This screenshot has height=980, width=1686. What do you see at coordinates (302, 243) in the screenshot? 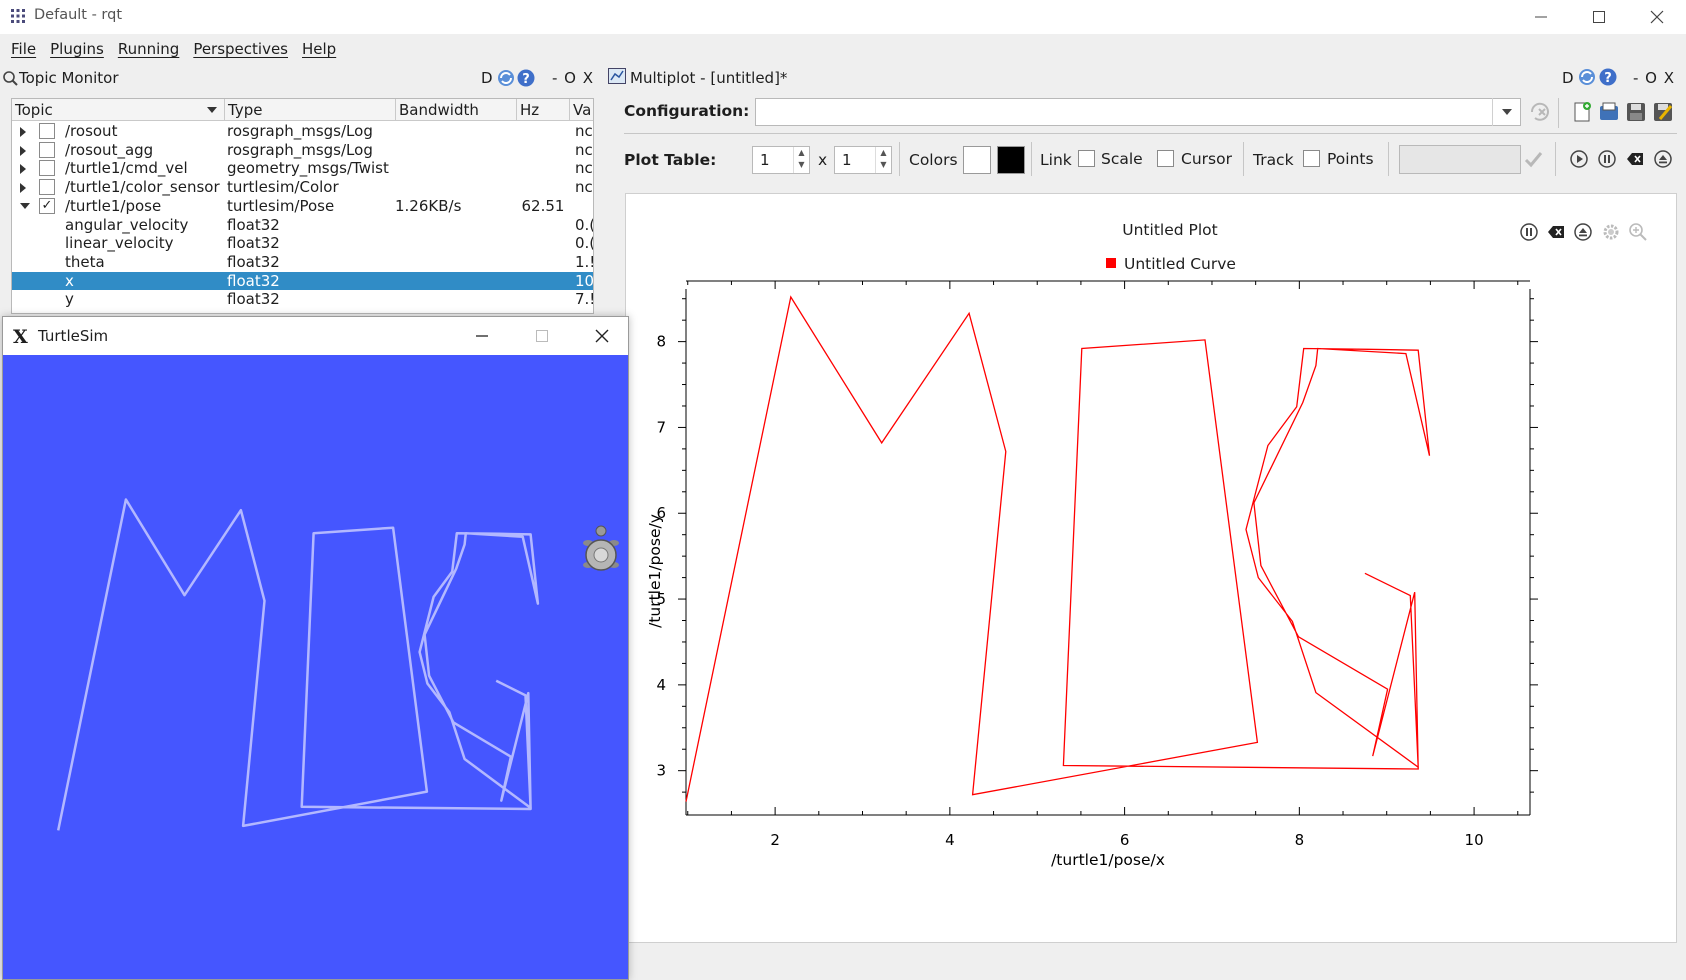
I see `topic-row: linear_velocity float32 0.(` at bounding box center [302, 243].